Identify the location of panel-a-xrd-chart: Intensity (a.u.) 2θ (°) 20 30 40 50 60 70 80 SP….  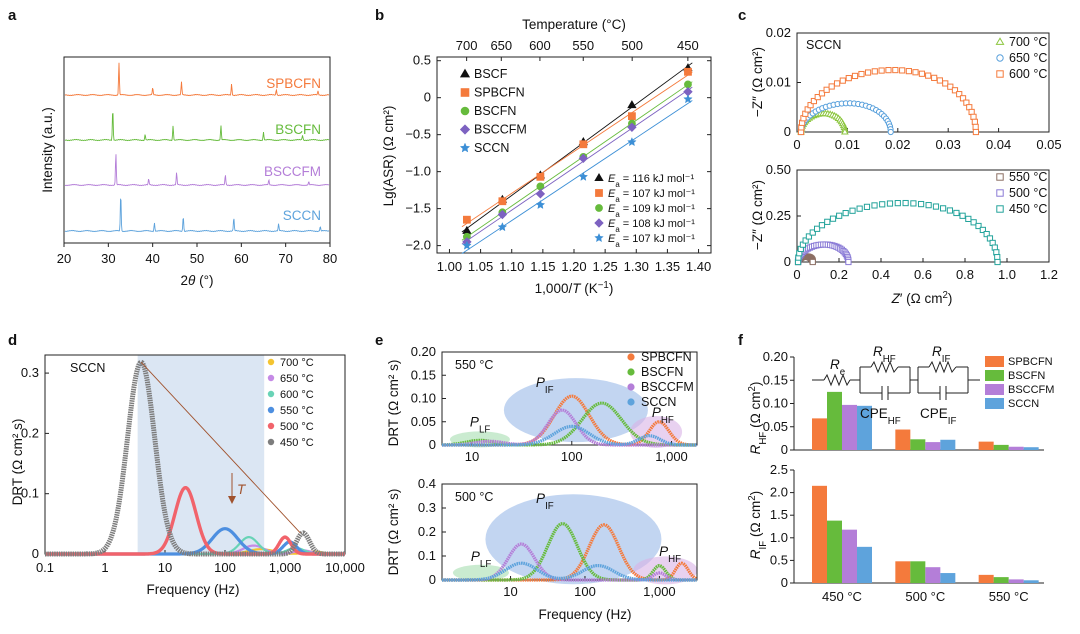
(188, 172).